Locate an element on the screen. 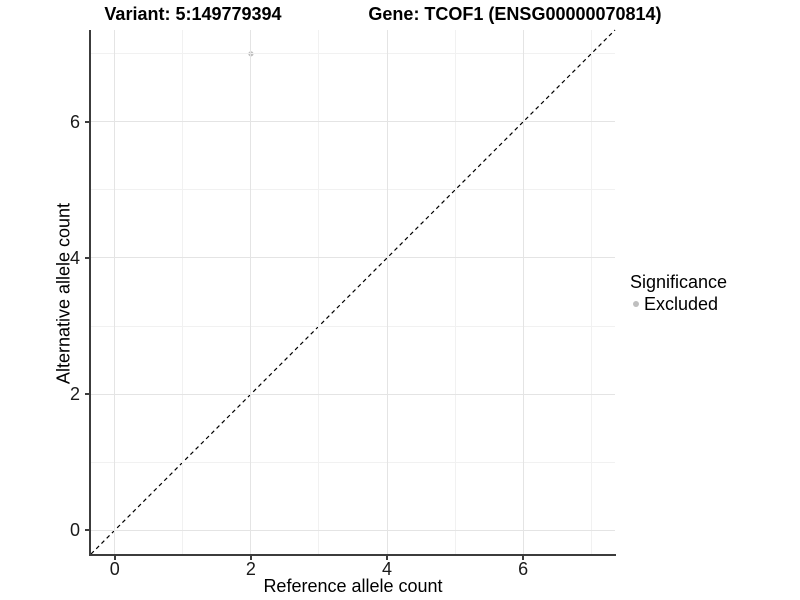  x-axis-line is located at coordinates (352, 555).